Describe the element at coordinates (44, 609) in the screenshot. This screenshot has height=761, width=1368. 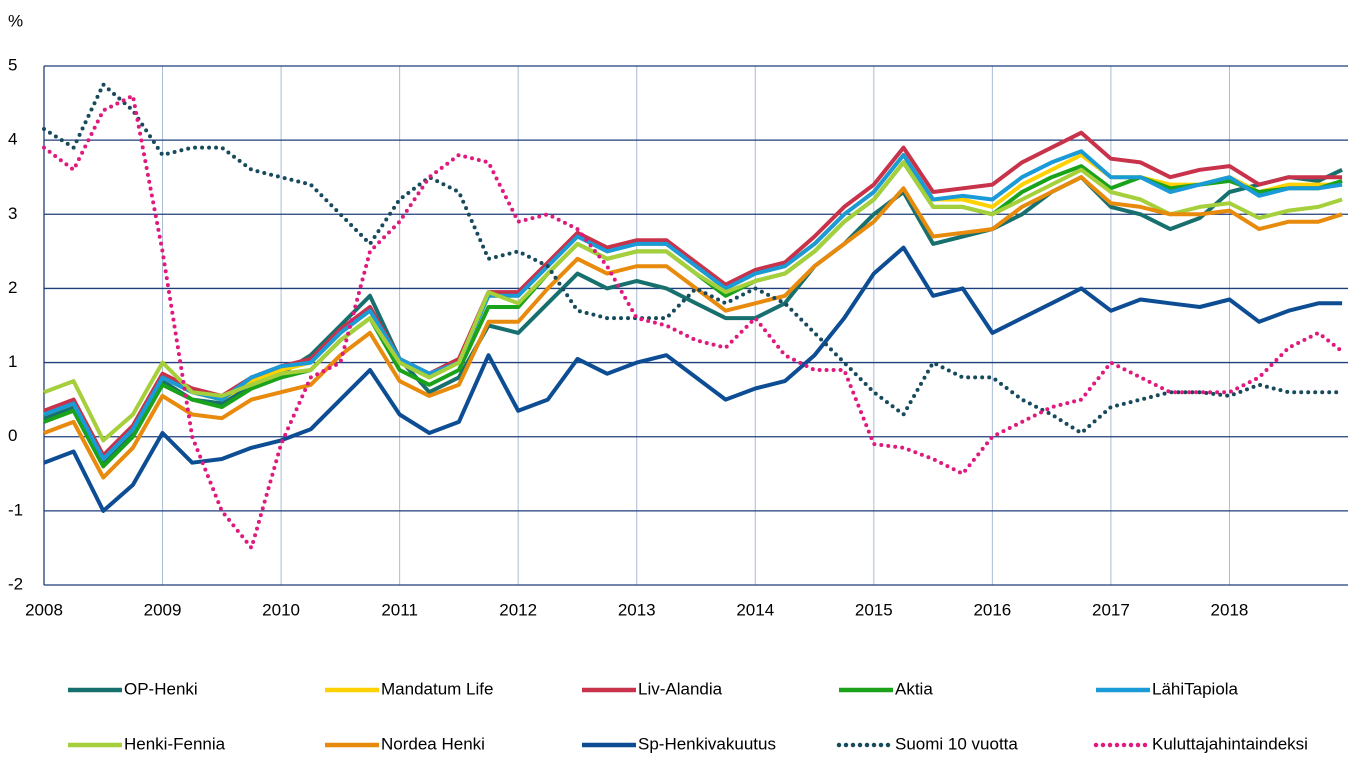
I see `x-tick-label: 2008` at that location.